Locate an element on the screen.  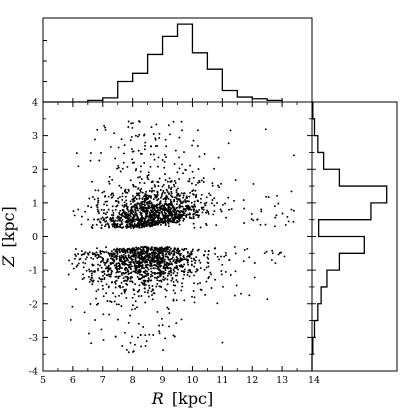
x-axis-label-unit: [kpc] is located at coordinates (192, 398).